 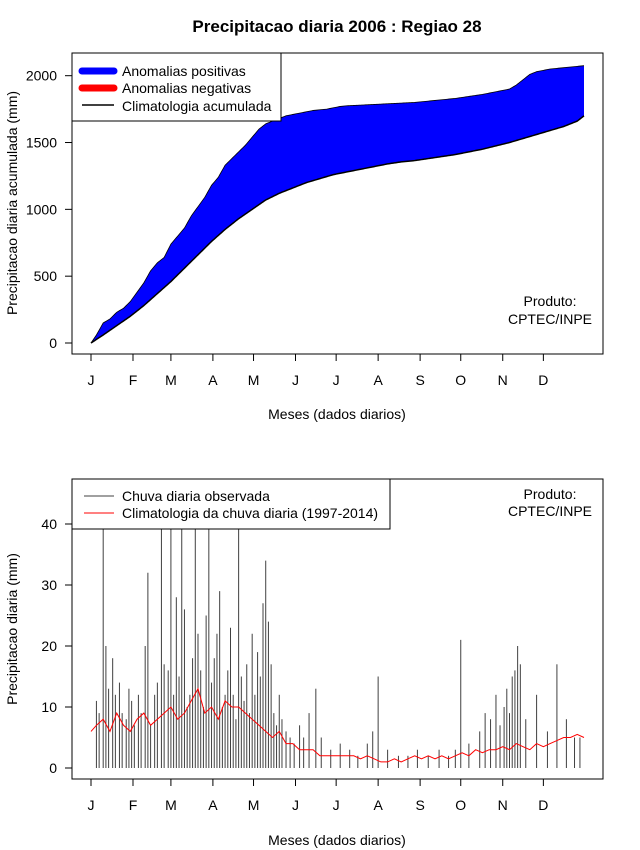 I want to click on producer-label-top: Produto:, so click(x=550, y=301).